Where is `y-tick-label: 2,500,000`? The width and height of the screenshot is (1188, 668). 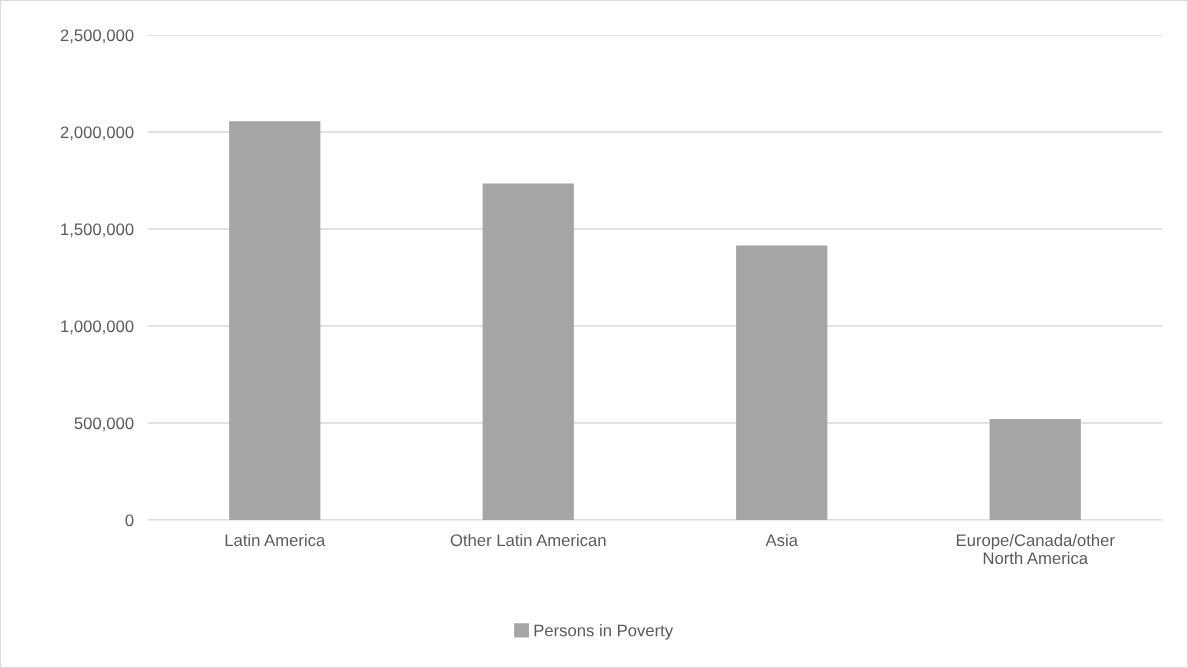
y-tick-label: 2,500,000 is located at coordinates (97, 36).